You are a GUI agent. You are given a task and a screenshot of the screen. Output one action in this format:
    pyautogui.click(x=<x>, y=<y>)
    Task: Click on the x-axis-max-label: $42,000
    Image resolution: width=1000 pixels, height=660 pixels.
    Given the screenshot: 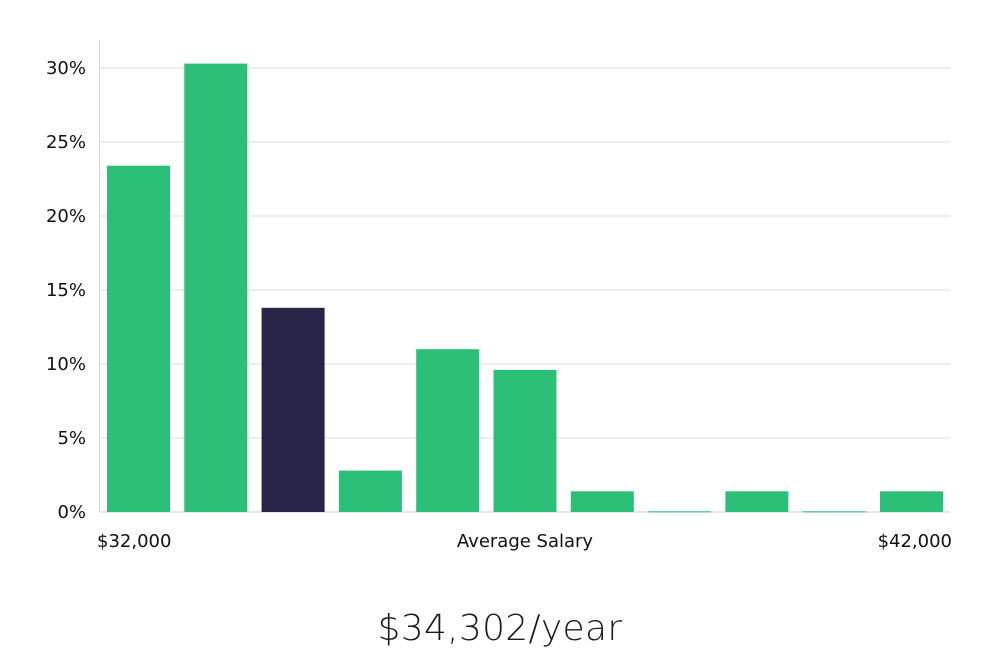 What is the action you would take?
    pyautogui.click(x=915, y=541)
    